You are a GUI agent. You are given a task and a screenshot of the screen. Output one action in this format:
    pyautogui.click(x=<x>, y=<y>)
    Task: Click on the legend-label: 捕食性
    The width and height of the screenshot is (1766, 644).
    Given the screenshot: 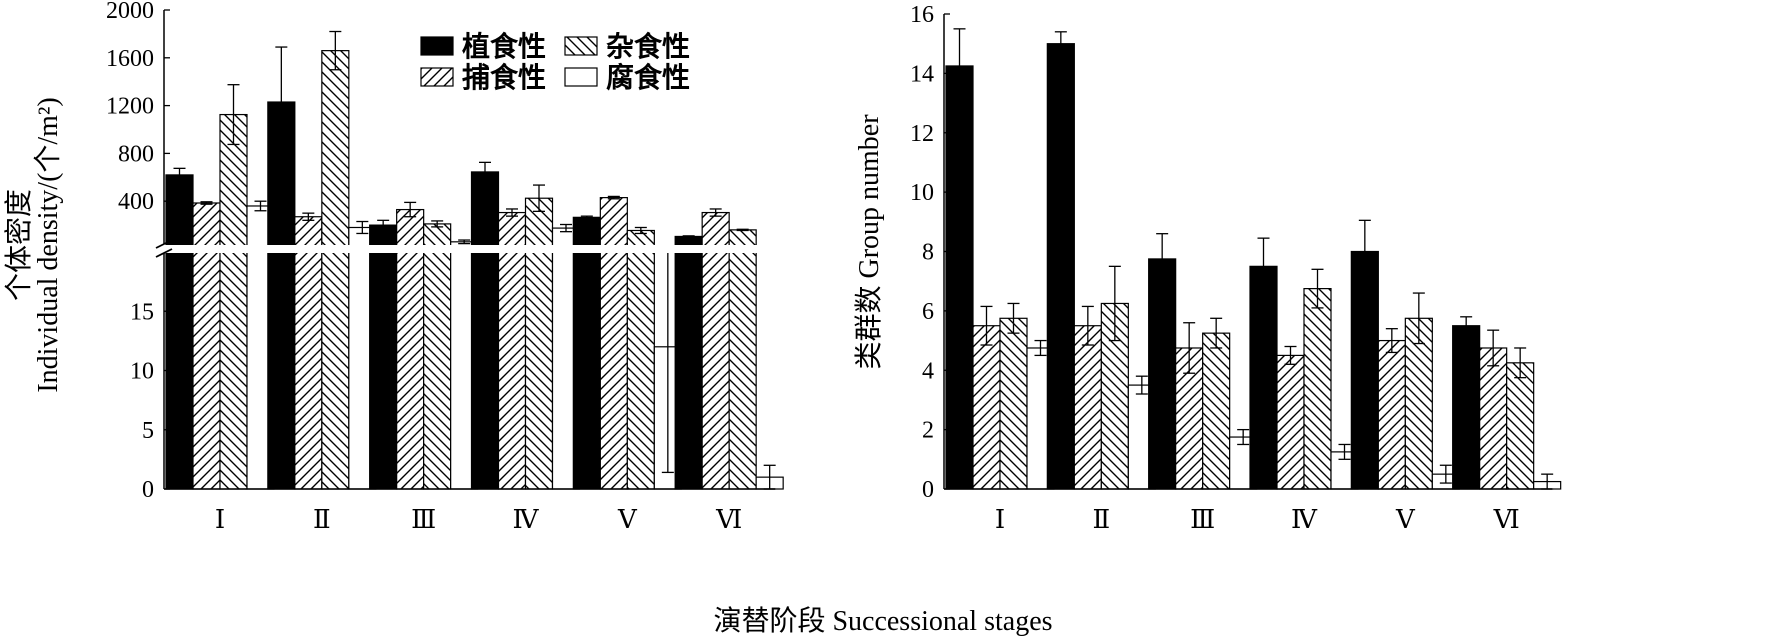 What is the action you would take?
    pyautogui.click(x=504, y=77)
    